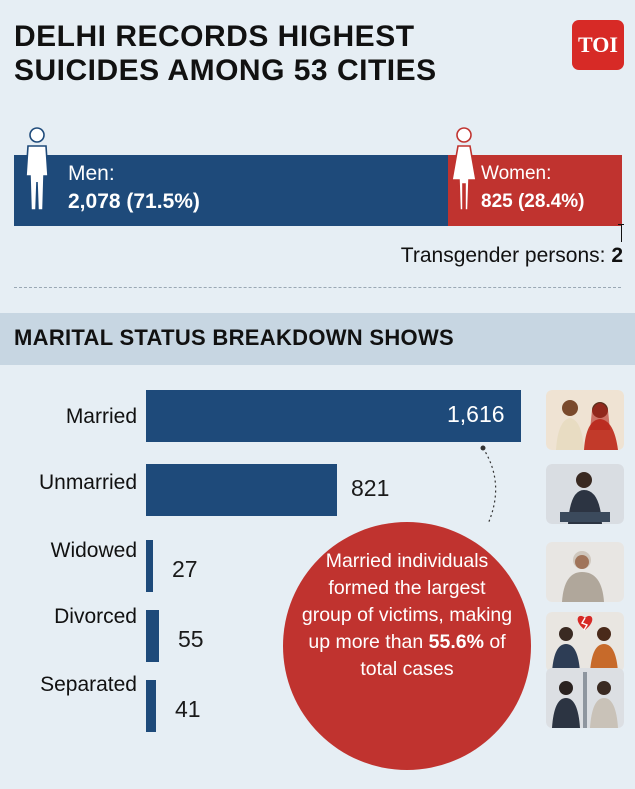 The width and height of the screenshot is (635, 789). What do you see at coordinates (88, 684) in the screenshot?
I see `category-label-separated: Separated` at bounding box center [88, 684].